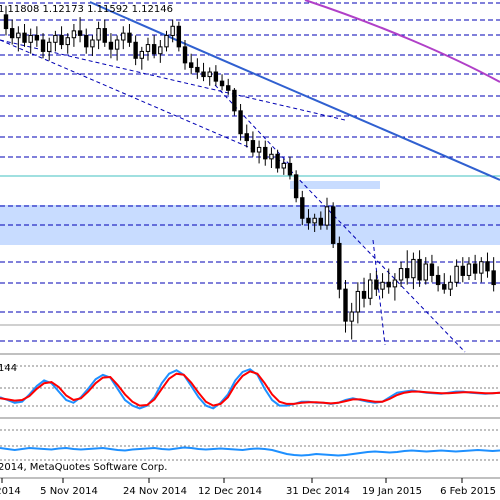  What do you see at coordinates (155, 491) in the screenshot?
I see `x-tick-label: 24 Nov 2014` at bounding box center [155, 491].